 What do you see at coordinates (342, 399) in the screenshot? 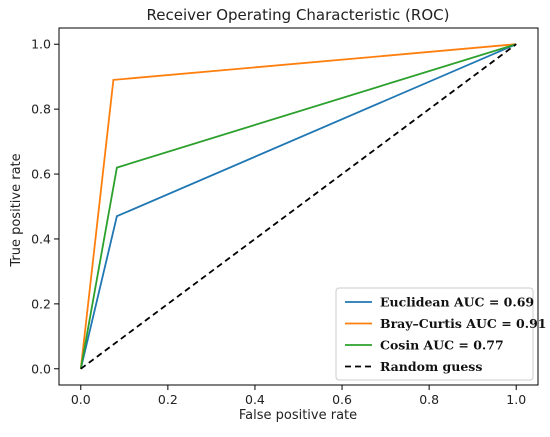
I see `x-tick-label: 0.6` at bounding box center [342, 399].